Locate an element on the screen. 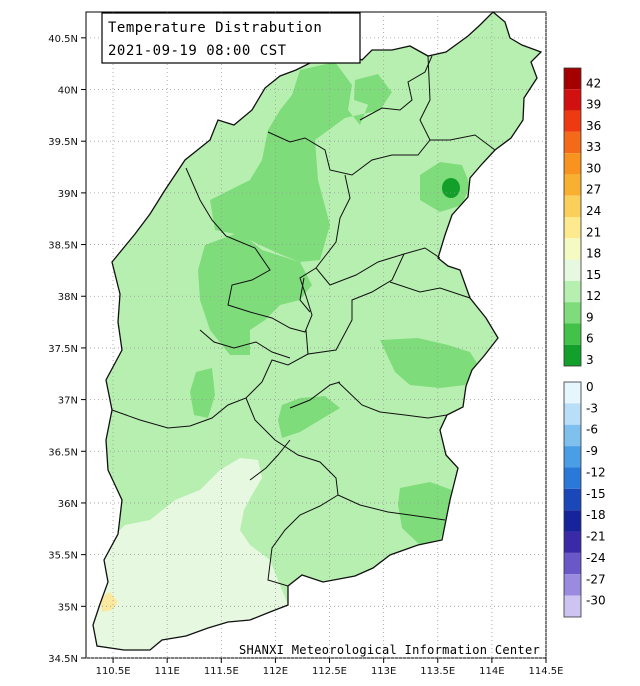 Image resolution: width=640 pixels, height=686 pixels. band-9-12-north is located at coordinates (301, 162).